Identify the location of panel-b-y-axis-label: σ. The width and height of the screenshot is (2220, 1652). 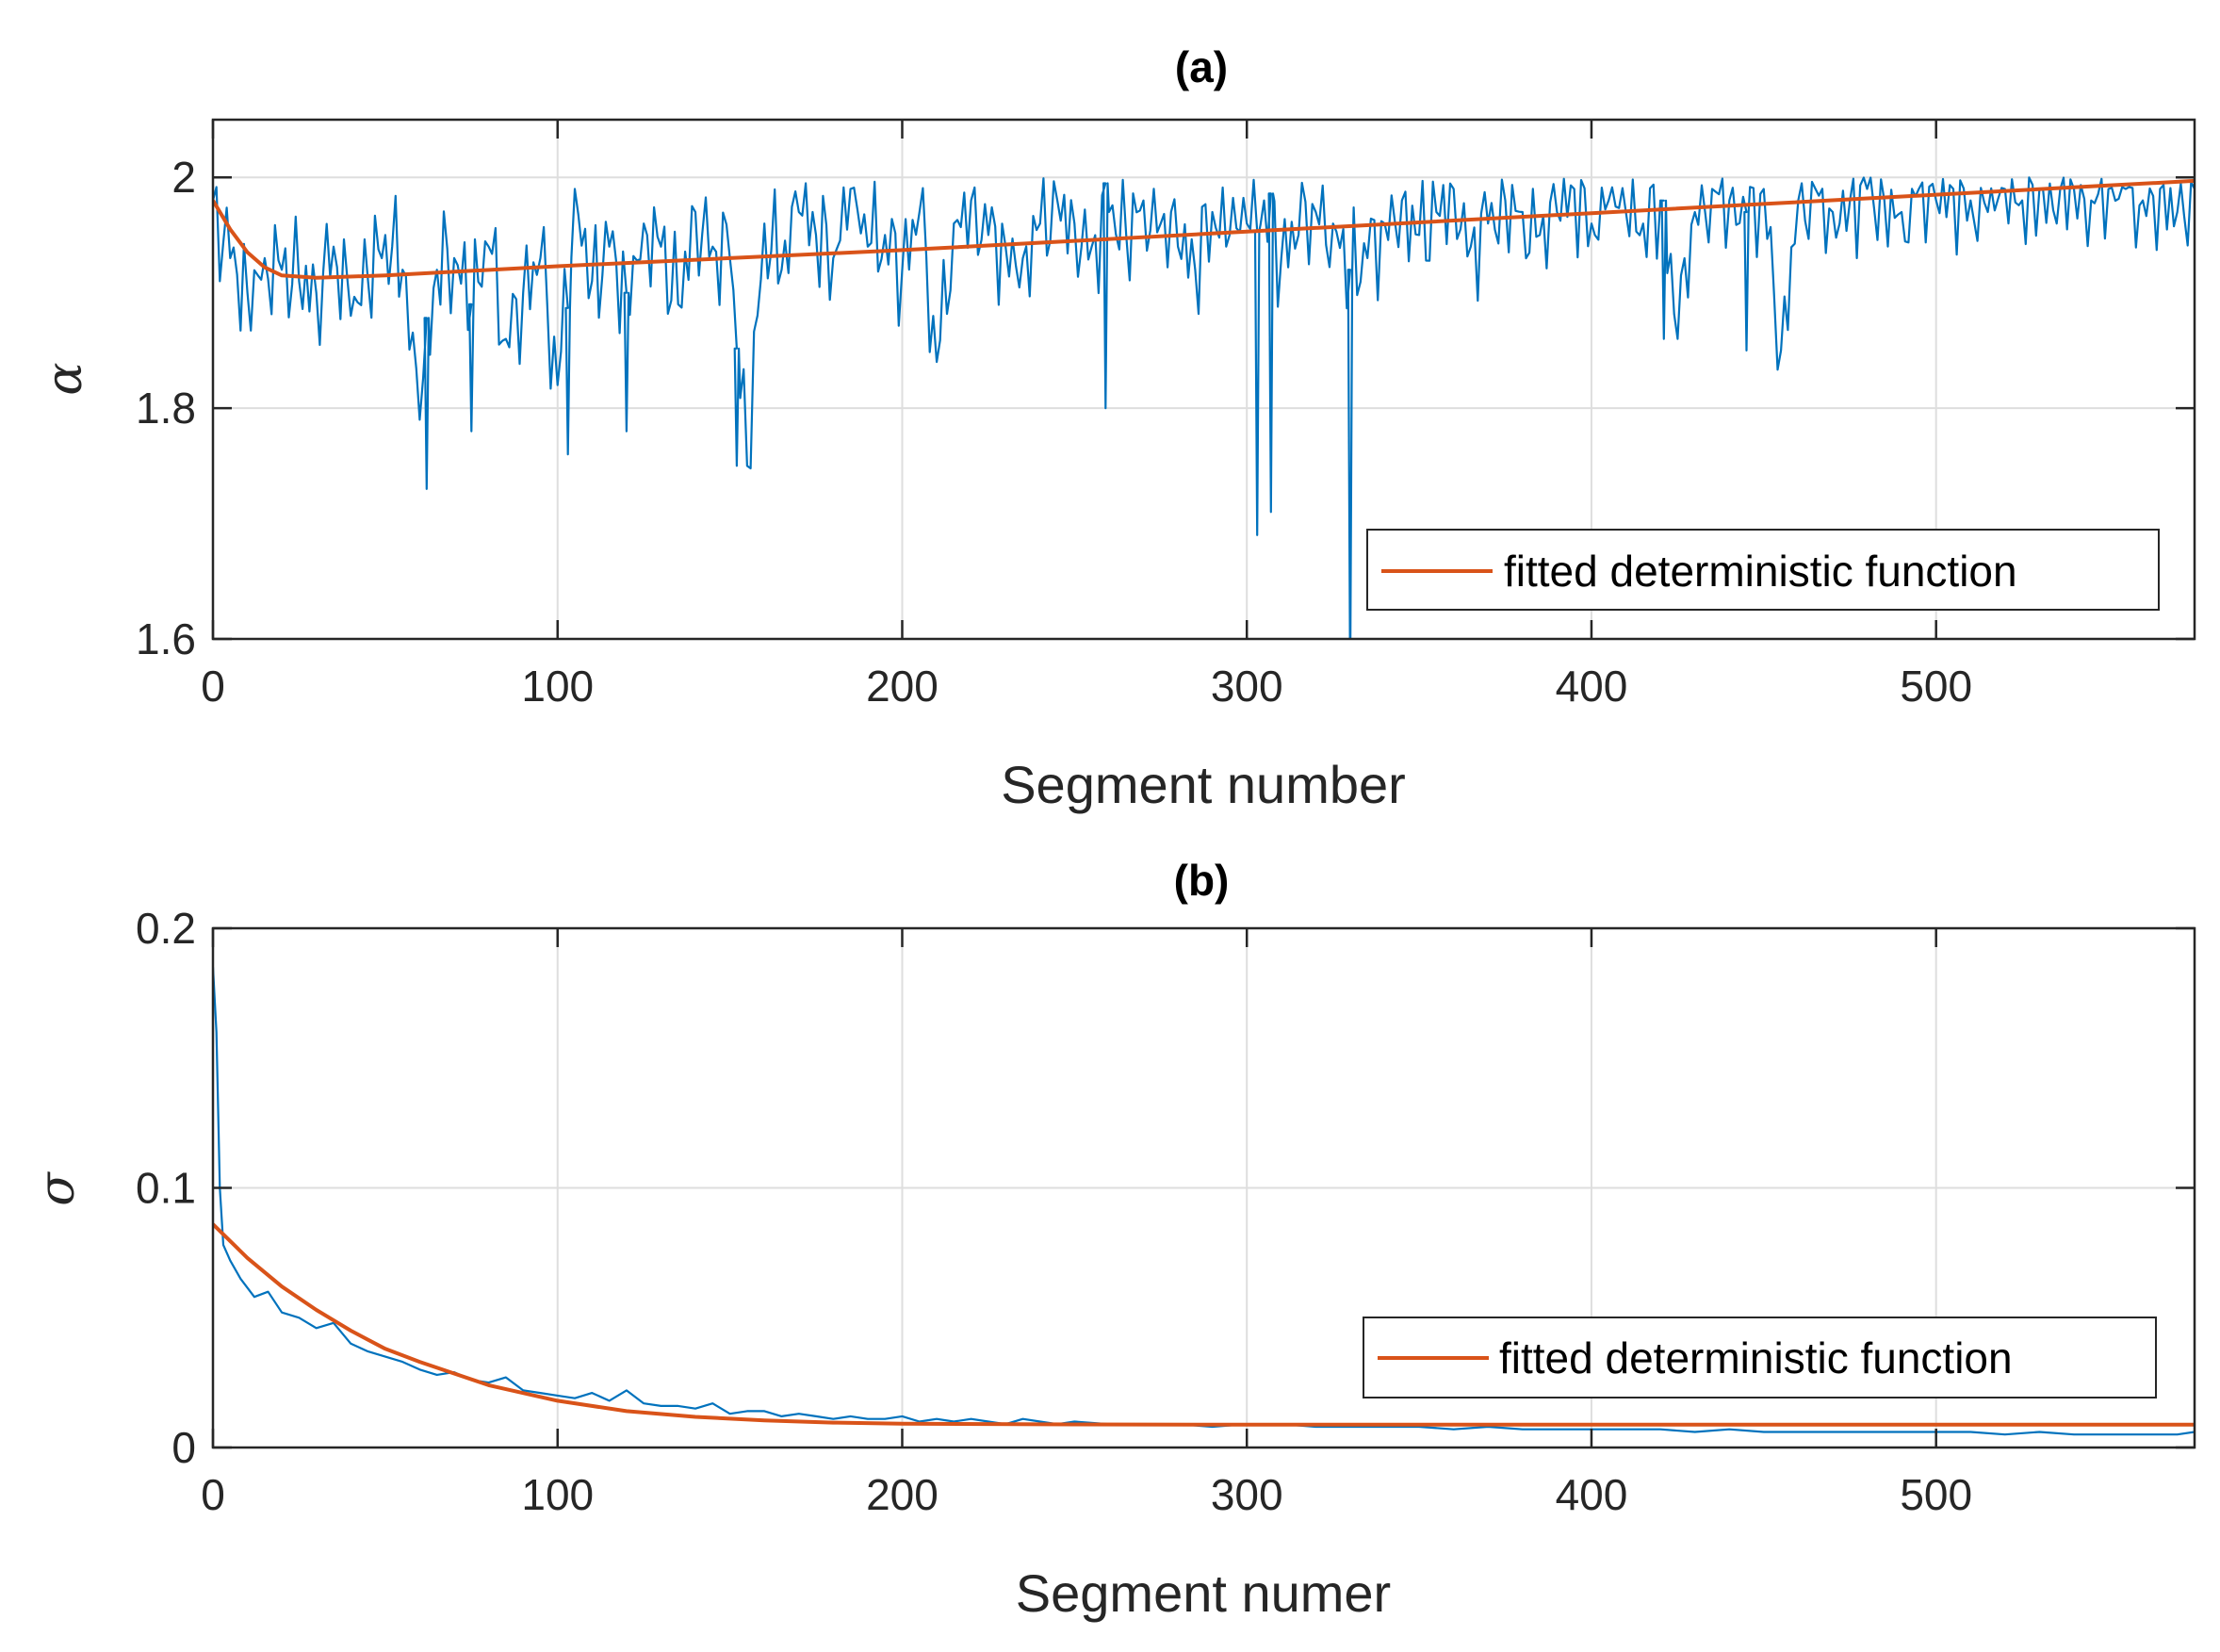
(57, 1188).